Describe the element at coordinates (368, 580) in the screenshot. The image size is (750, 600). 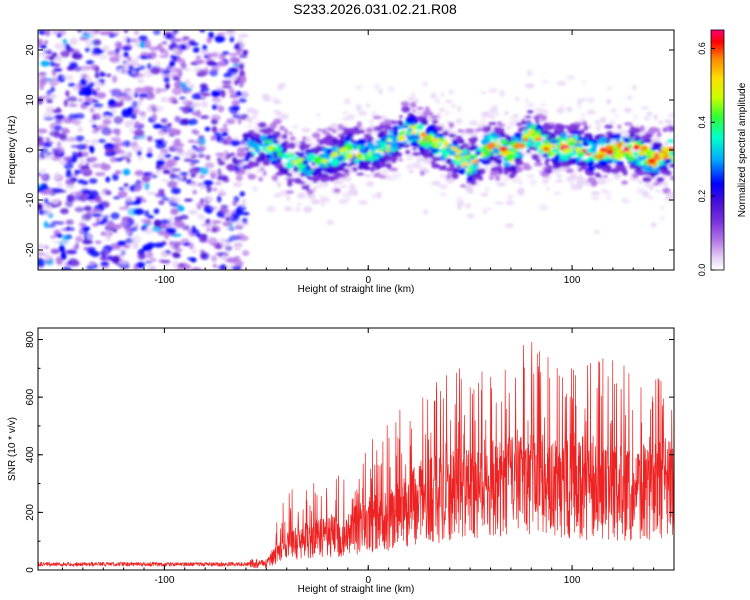
I see `snr-xtick-label: 0` at that location.